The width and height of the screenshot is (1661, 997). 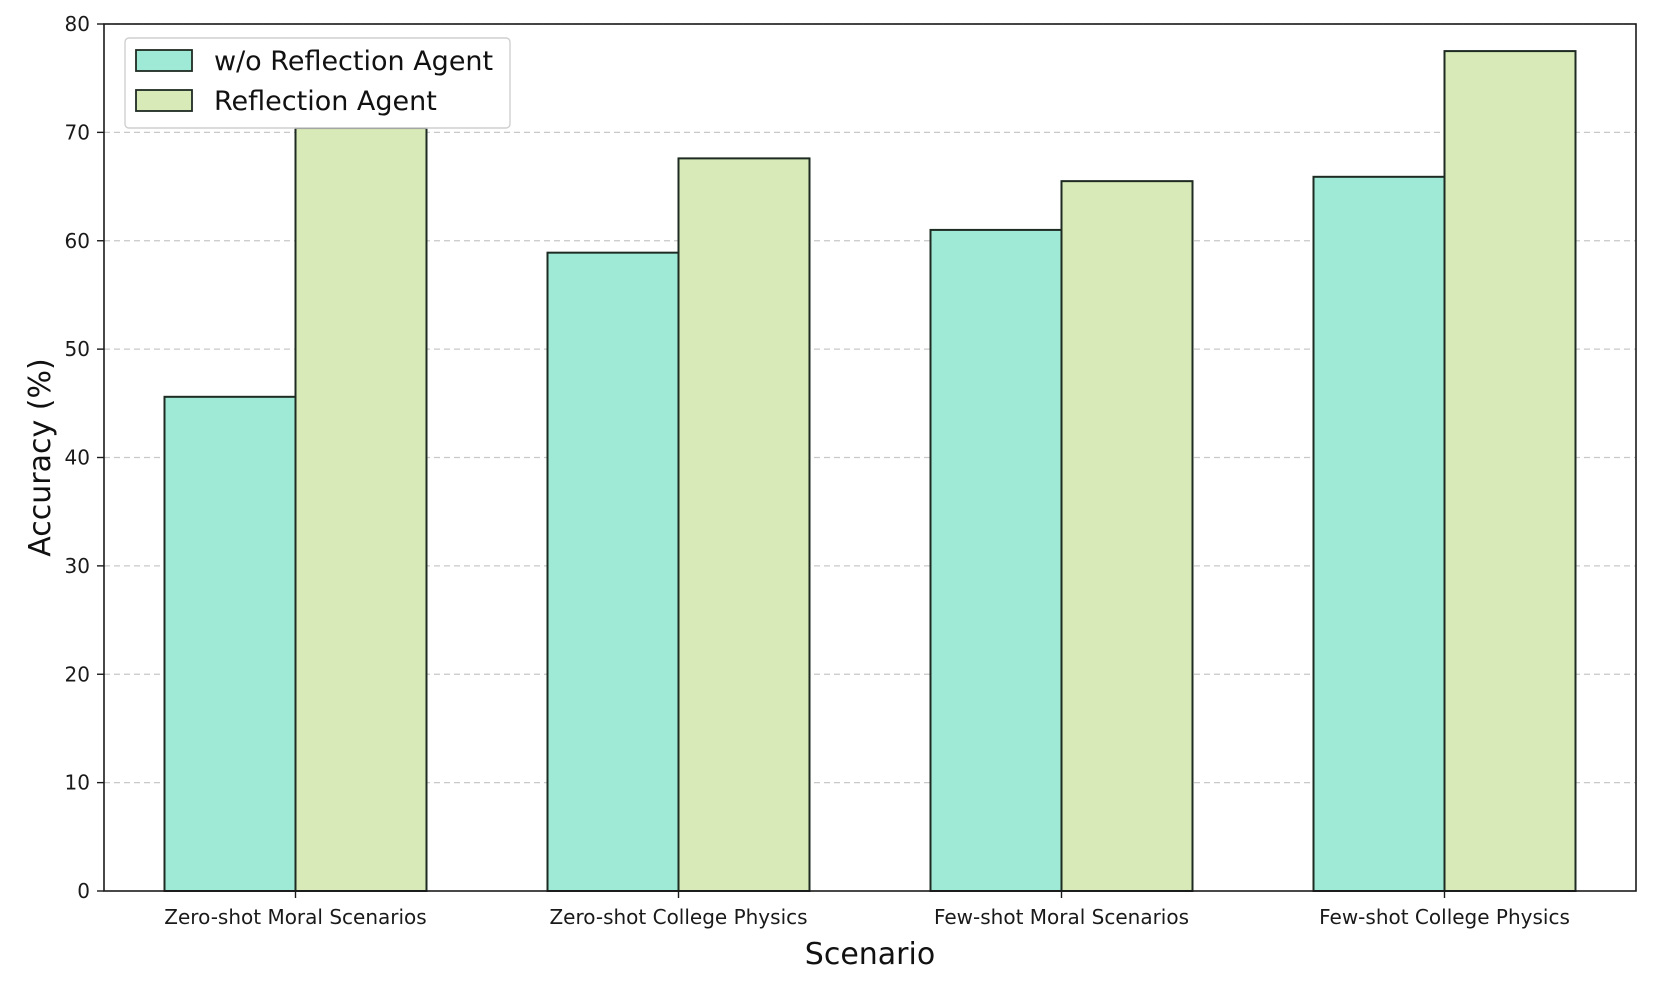 What do you see at coordinates (1061, 917) in the screenshot?
I see `x-tick-label: Few-shot Moral Scenarios` at bounding box center [1061, 917].